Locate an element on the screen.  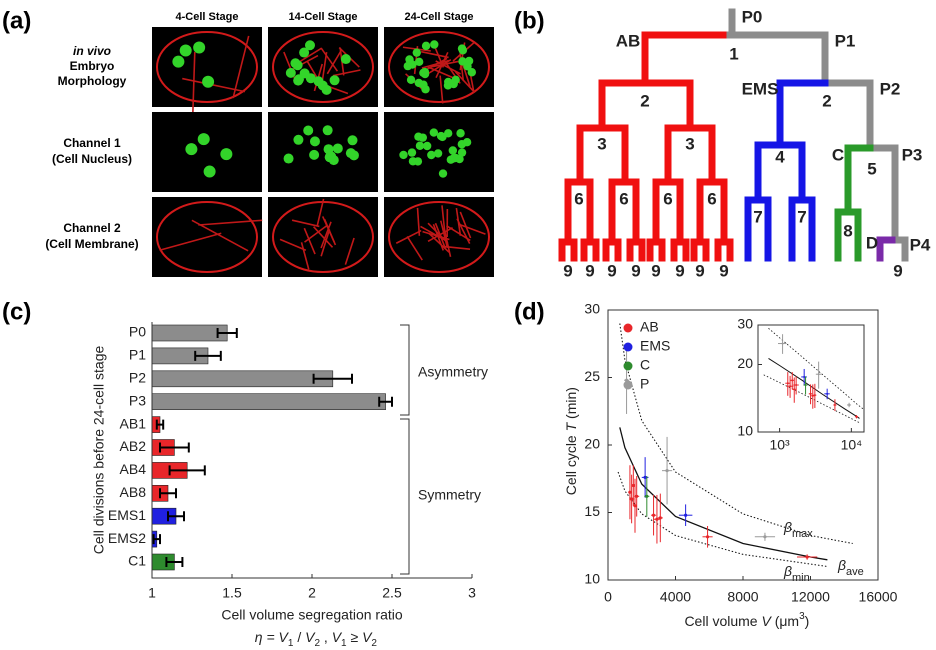
division-number: 1 is located at coordinates (733, 53).